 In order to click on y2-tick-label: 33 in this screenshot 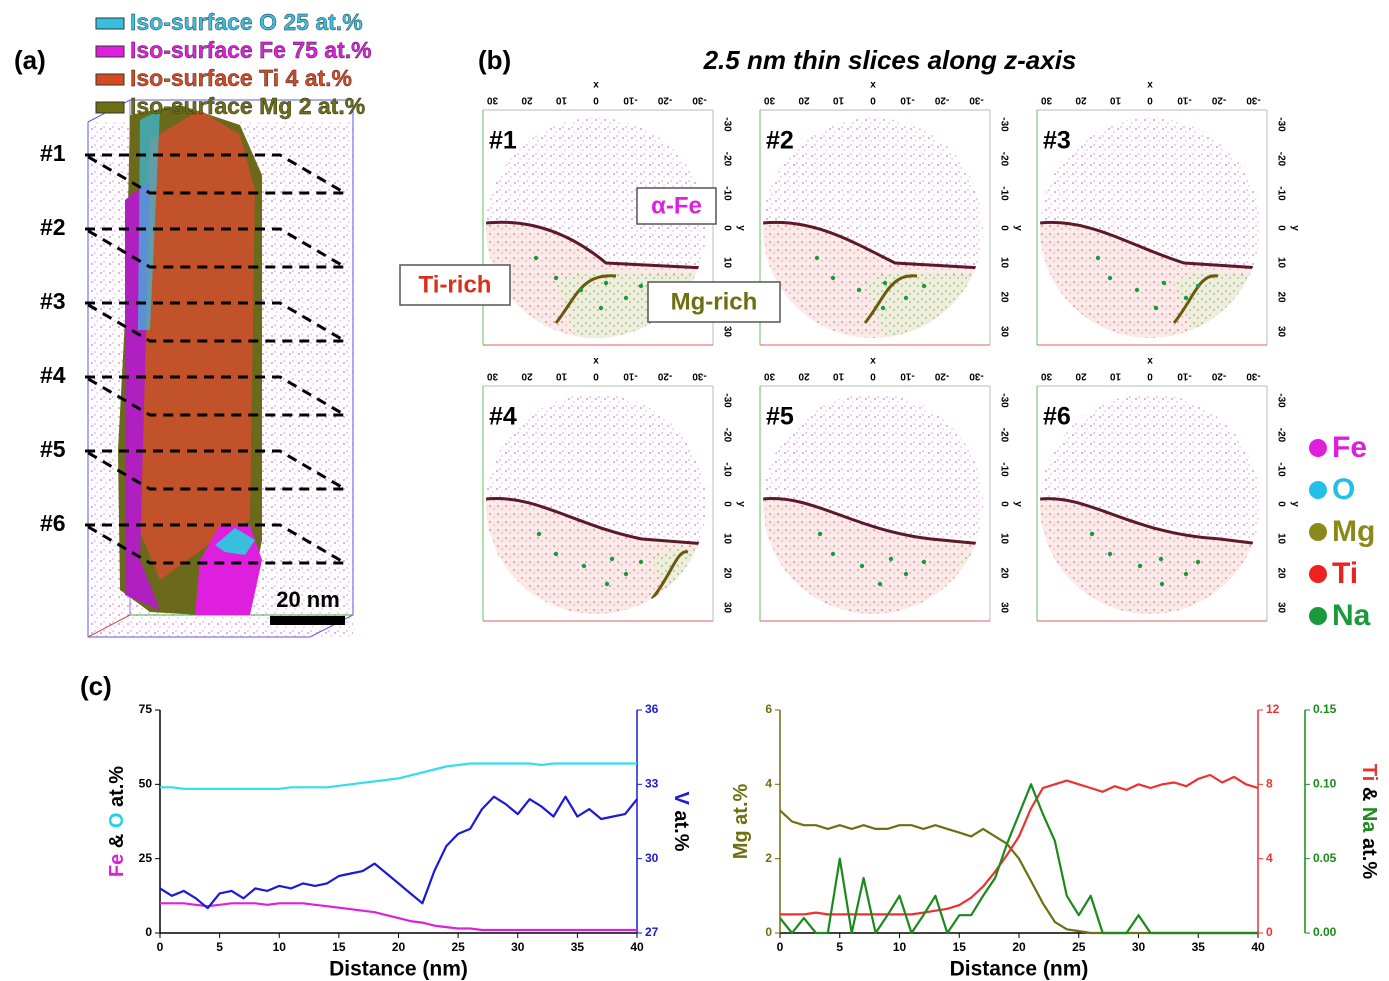, I will do `click(652, 784)`.